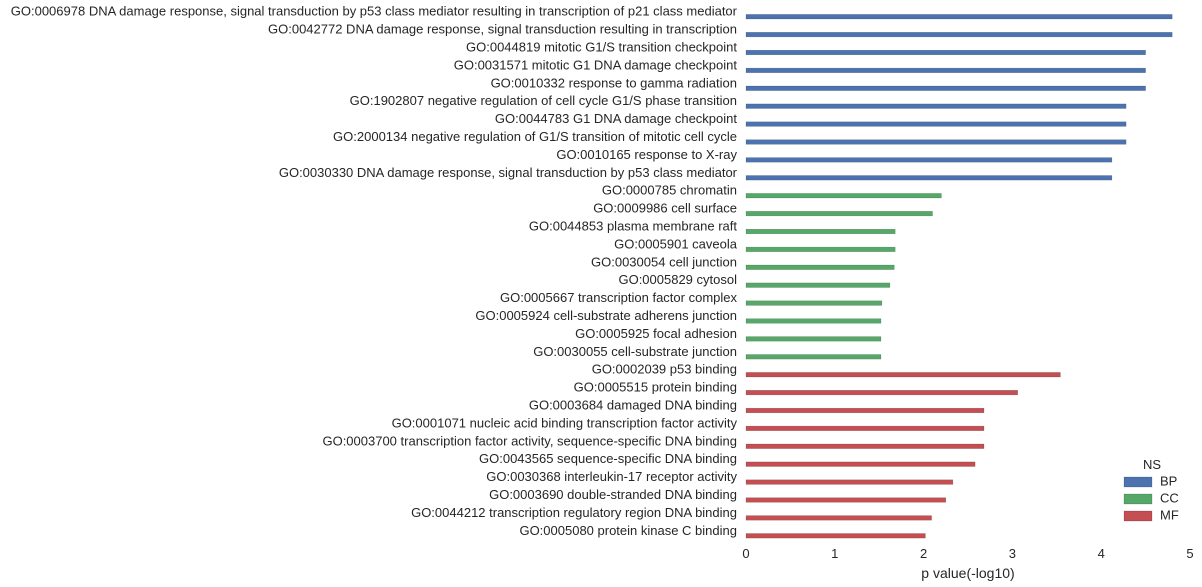  I want to click on category-label: GO:0044783 G1 DNA damage checkpoint, so click(616, 118).